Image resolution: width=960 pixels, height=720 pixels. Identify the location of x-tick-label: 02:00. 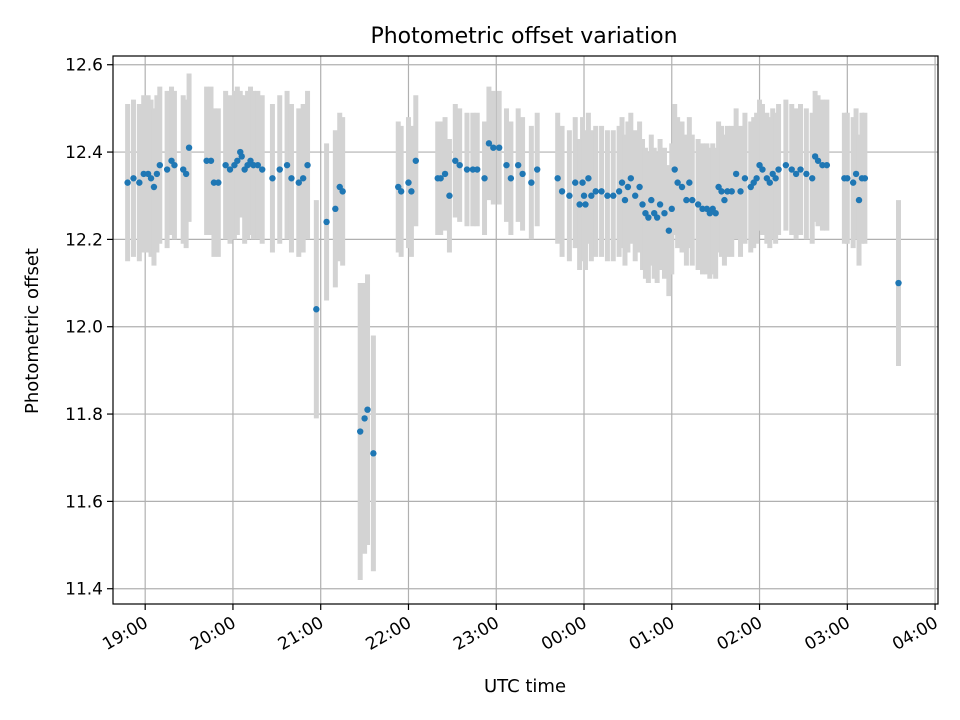
(740, 634).